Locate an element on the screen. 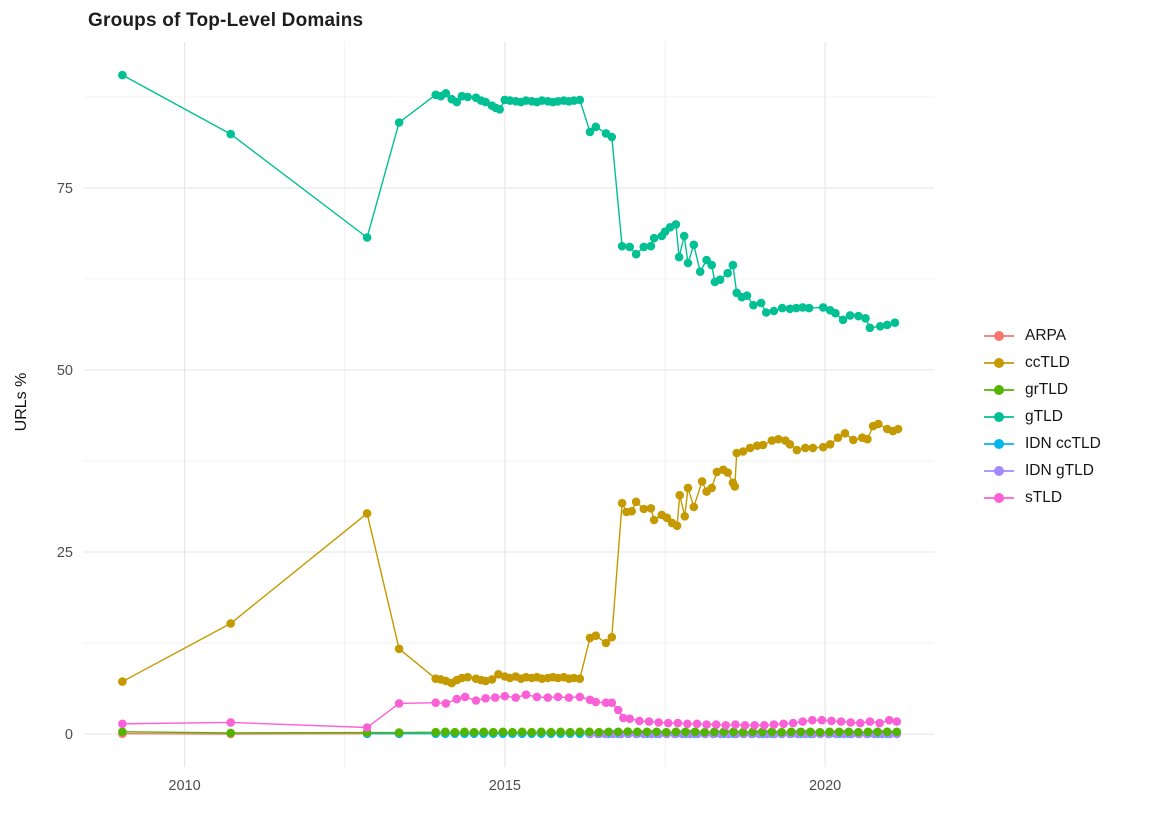  legend-key-icon-cctld is located at coordinates (999, 363).